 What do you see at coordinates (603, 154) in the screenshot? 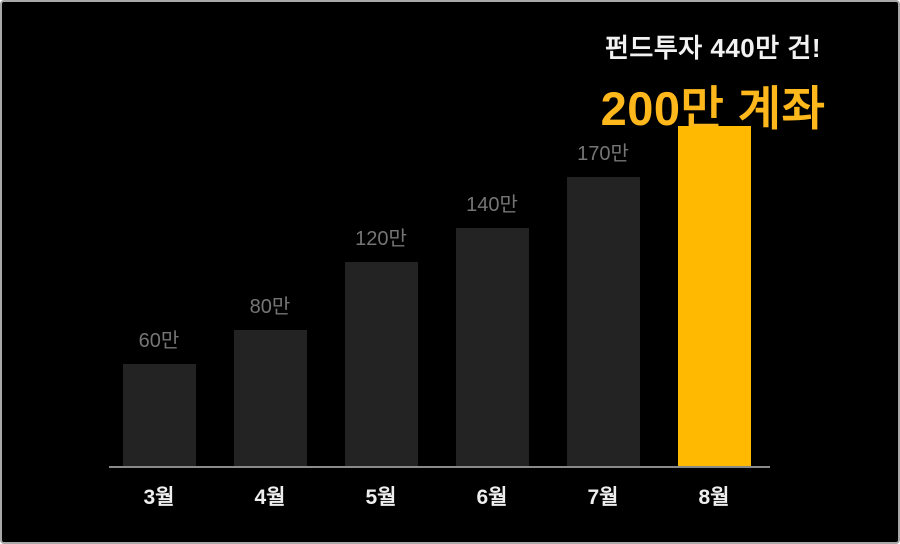
I see `bar-value-label: 170만` at bounding box center [603, 154].